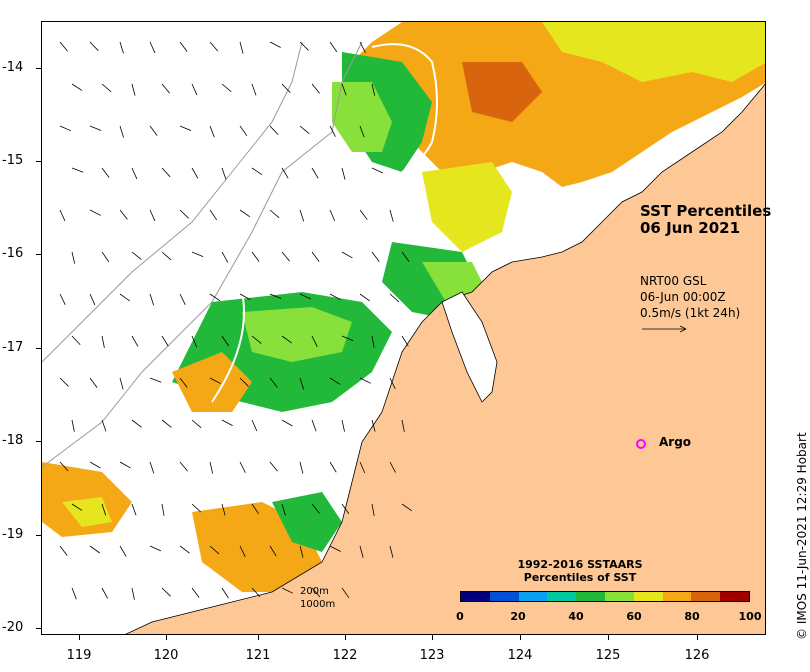  Describe the element at coordinates (502, 92) in the screenshot. I see `sst-patch-darkorange` at that location.